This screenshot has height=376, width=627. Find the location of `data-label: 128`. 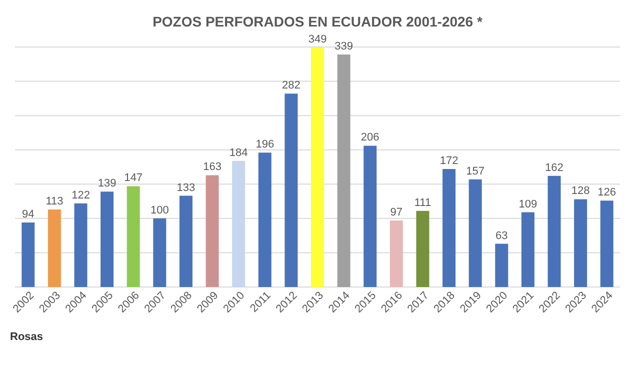

data-label: 128 is located at coordinates (580, 191).